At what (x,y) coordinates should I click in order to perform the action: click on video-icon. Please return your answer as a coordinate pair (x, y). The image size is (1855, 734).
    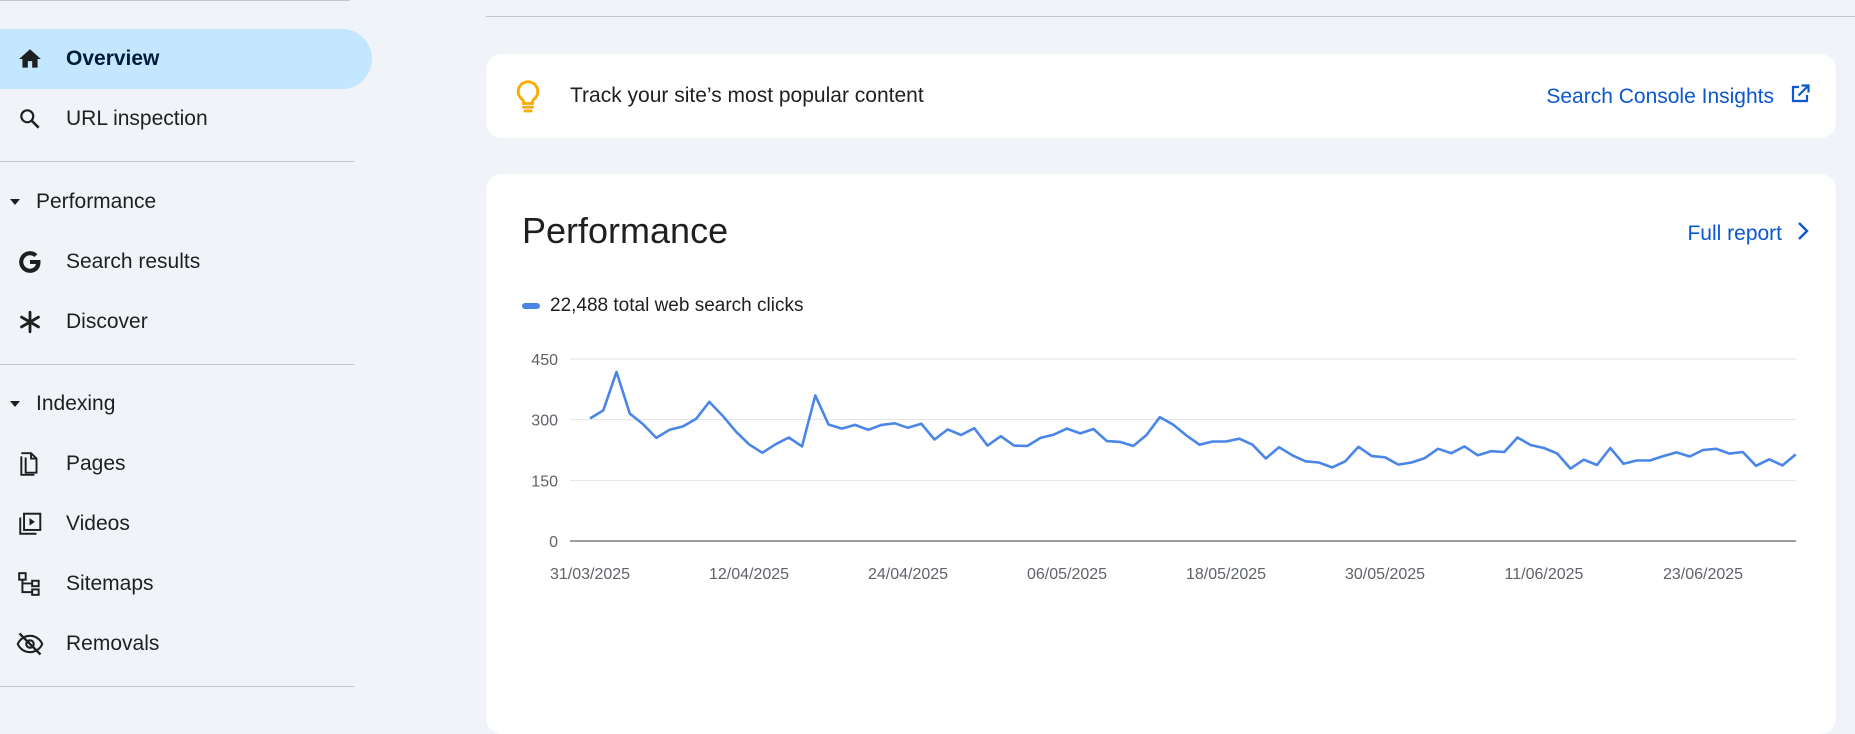
    Looking at the image, I should click on (30, 524).